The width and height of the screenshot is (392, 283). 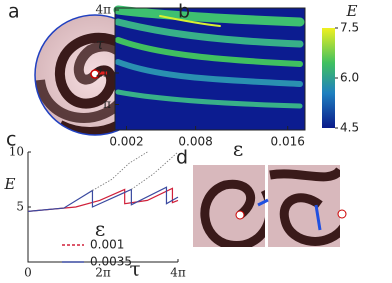 I want to click on y-tick-label: 2π, so click(x=103, y=73).